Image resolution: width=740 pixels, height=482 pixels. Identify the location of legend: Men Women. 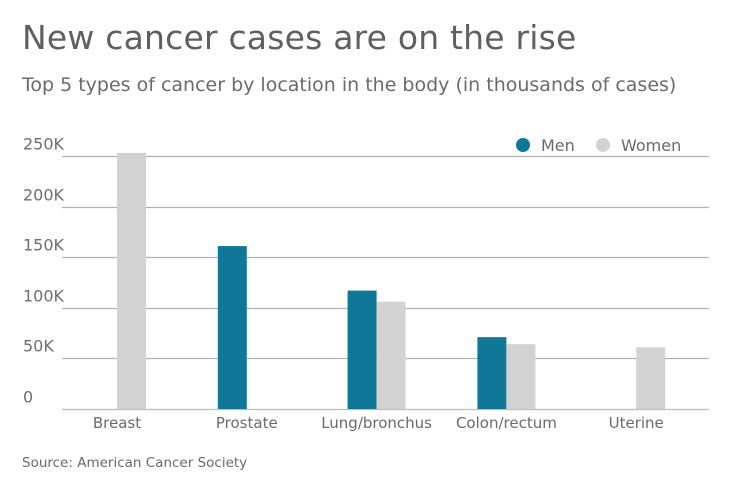
(598, 145).